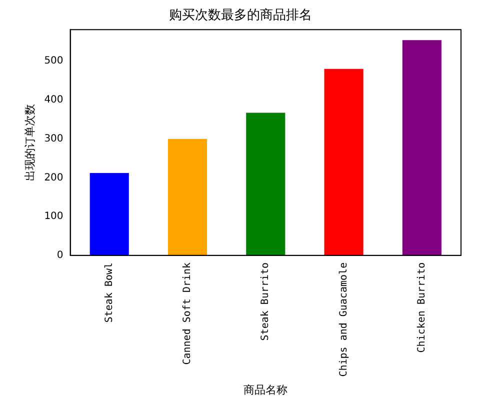 The height and width of the screenshot is (405, 491). Describe the element at coordinates (54, 138) in the screenshot. I see `y-tick-label: 300` at that location.